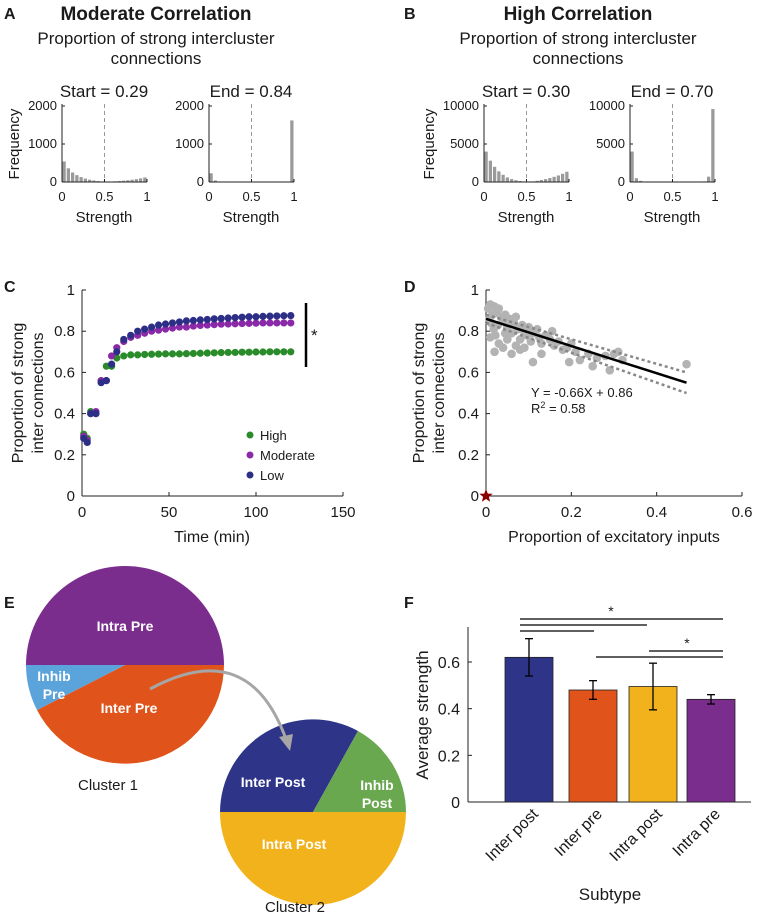 The width and height of the screenshot is (777, 918). Describe the element at coordinates (711, 750) in the screenshot. I see `bar-intra-pre` at that location.